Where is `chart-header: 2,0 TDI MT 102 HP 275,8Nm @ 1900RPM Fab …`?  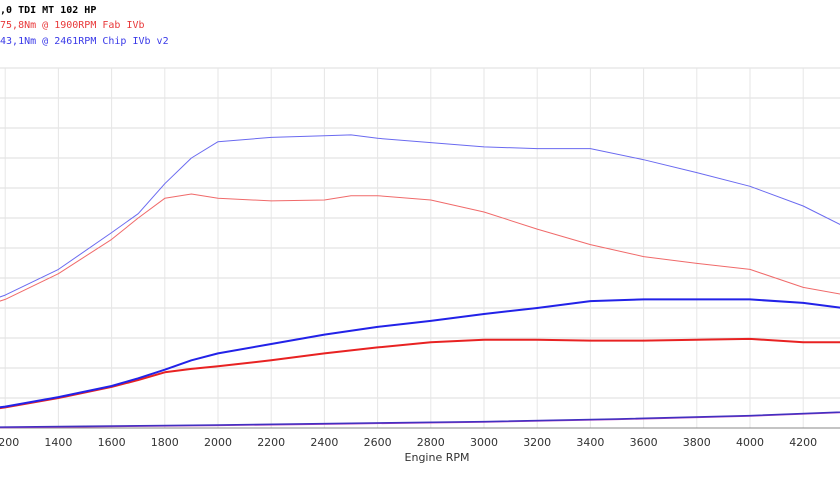
chart-header: 2,0 TDI MT 102 HP 275,8Nm @ 1900RPM Fab … is located at coordinates (84, 26).